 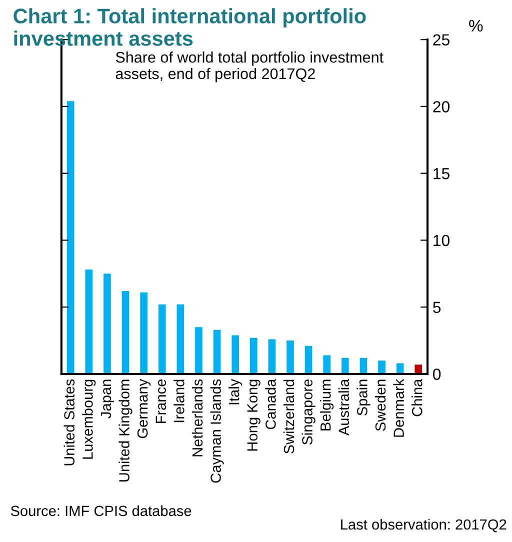 I want to click on x-tick-label: Netherlands, so click(x=197, y=417).